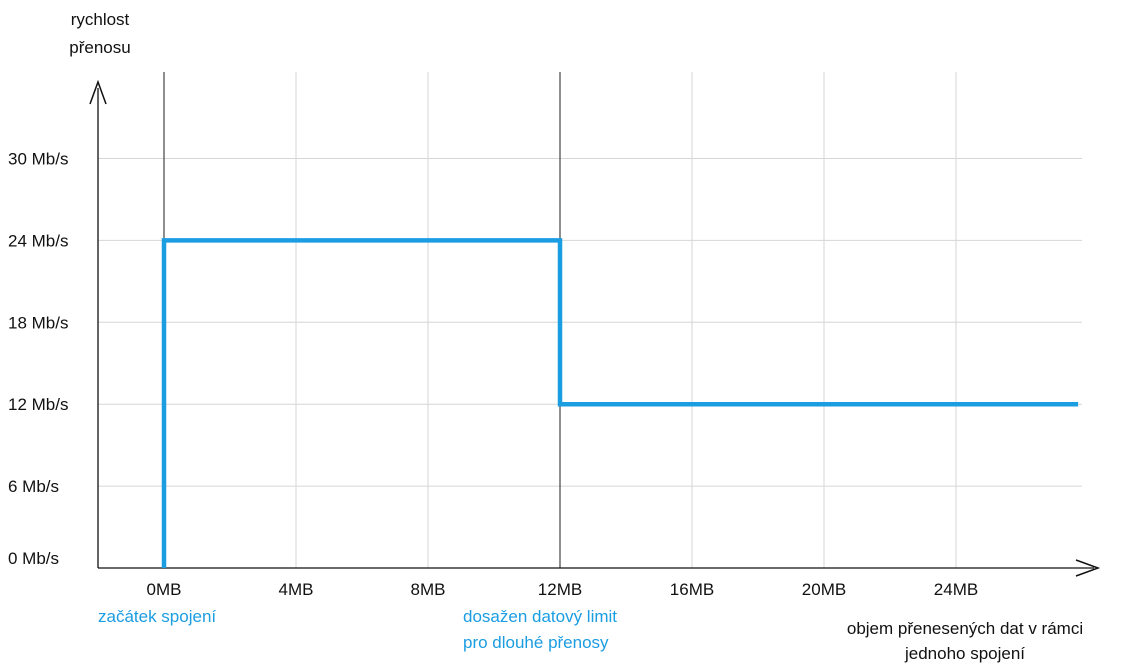 The image size is (1122, 664). I want to click on x-tick-label: 8MB, so click(428, 589).